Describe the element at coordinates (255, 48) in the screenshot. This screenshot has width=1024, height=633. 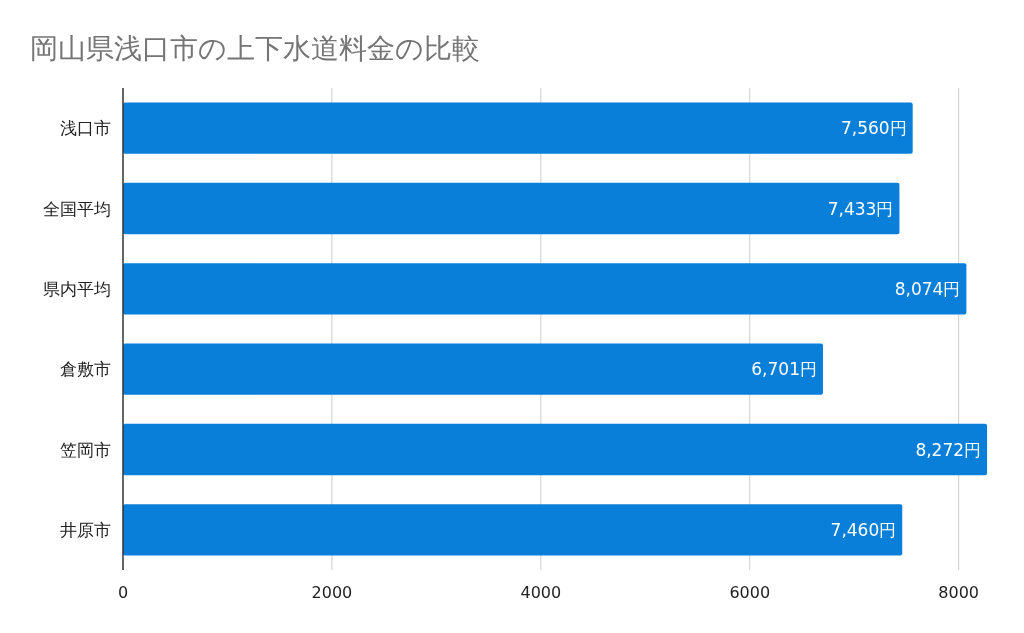
I see `chart-title: 岡山県浅口市の上下水道料金の比較` at that location.